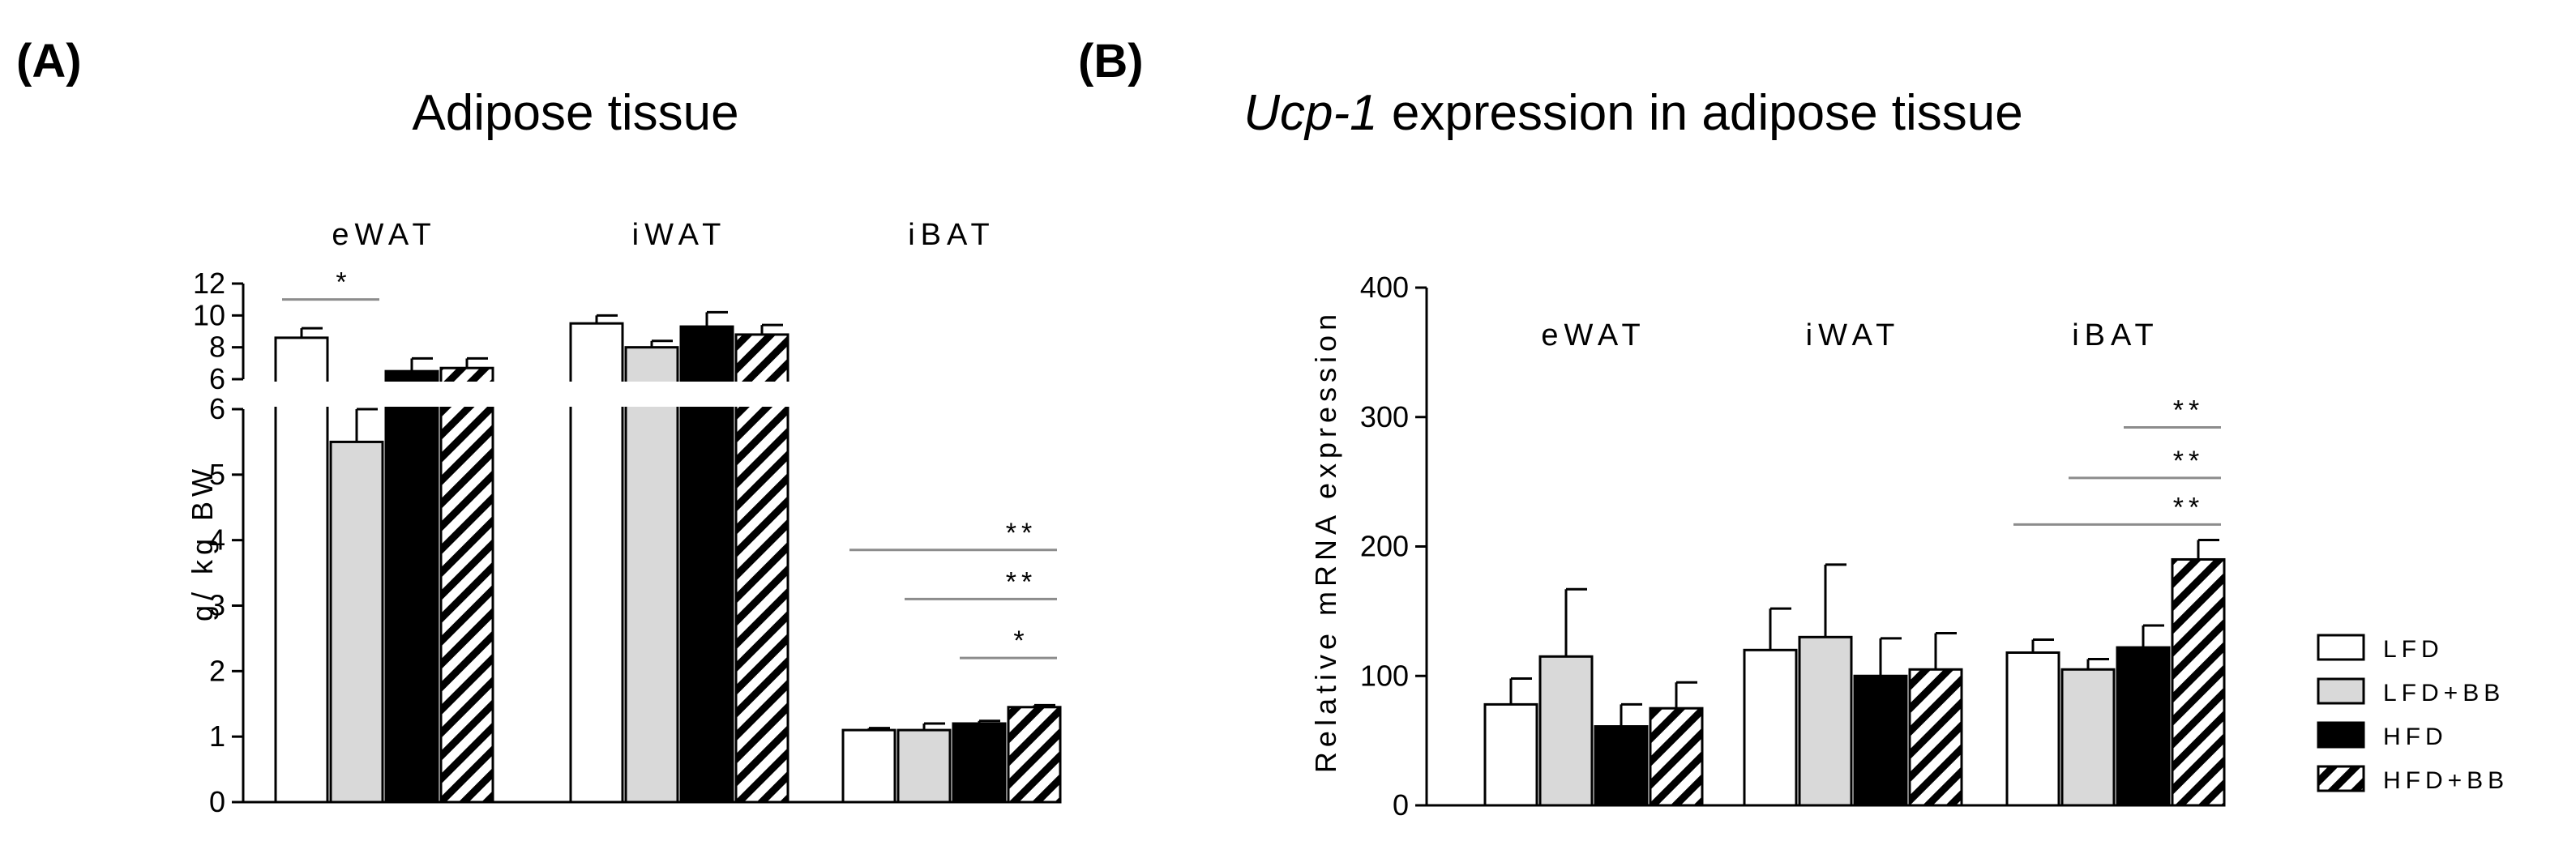  I want to click on panel-a-tick-label: 0, so click(217, 801).